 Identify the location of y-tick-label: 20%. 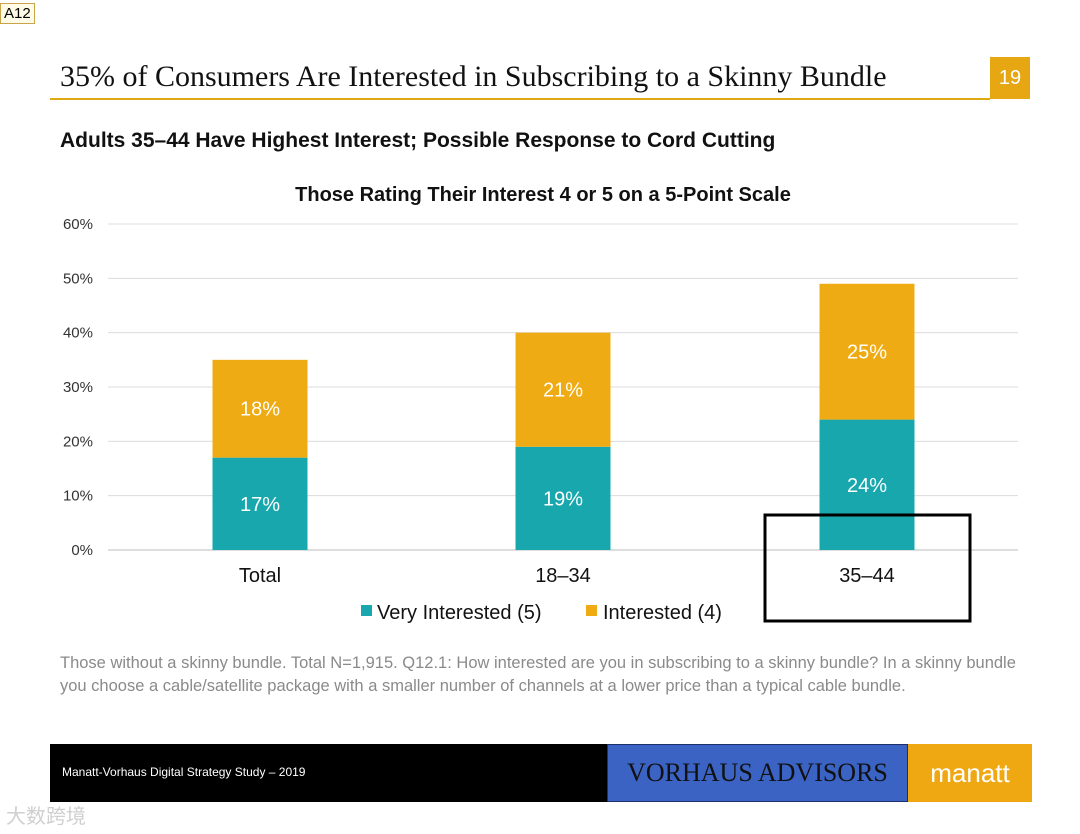
(78, 441).